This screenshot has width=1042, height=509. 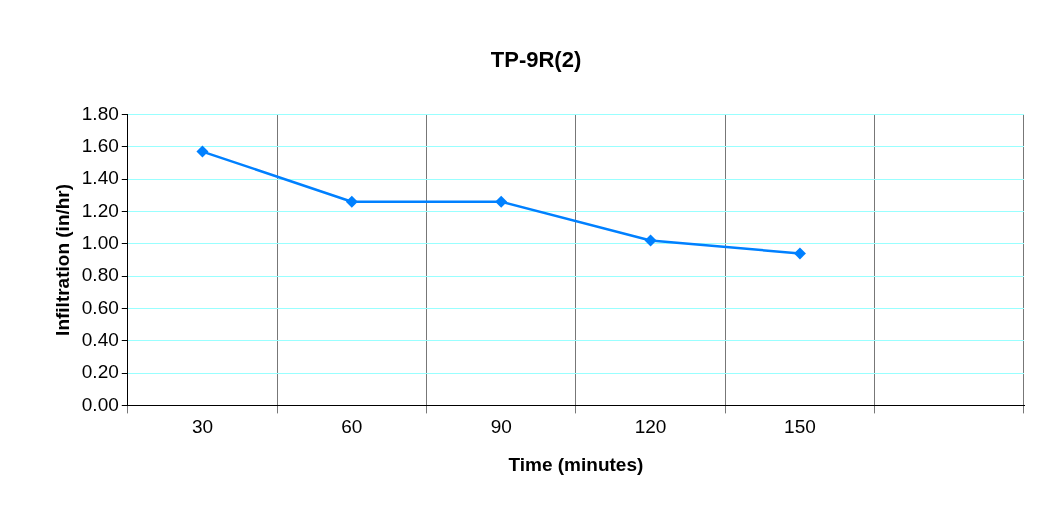 I want to click on y-axis-title: Infiltration (in/hr), so click(x=62, y=259).